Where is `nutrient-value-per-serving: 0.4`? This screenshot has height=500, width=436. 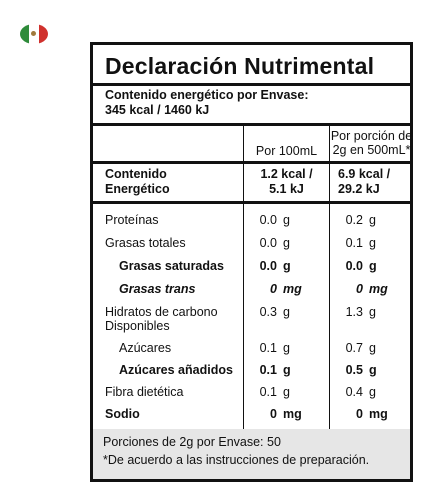
nutrient-value-per-serving: 0.4 is located at coordinates (354, 392).